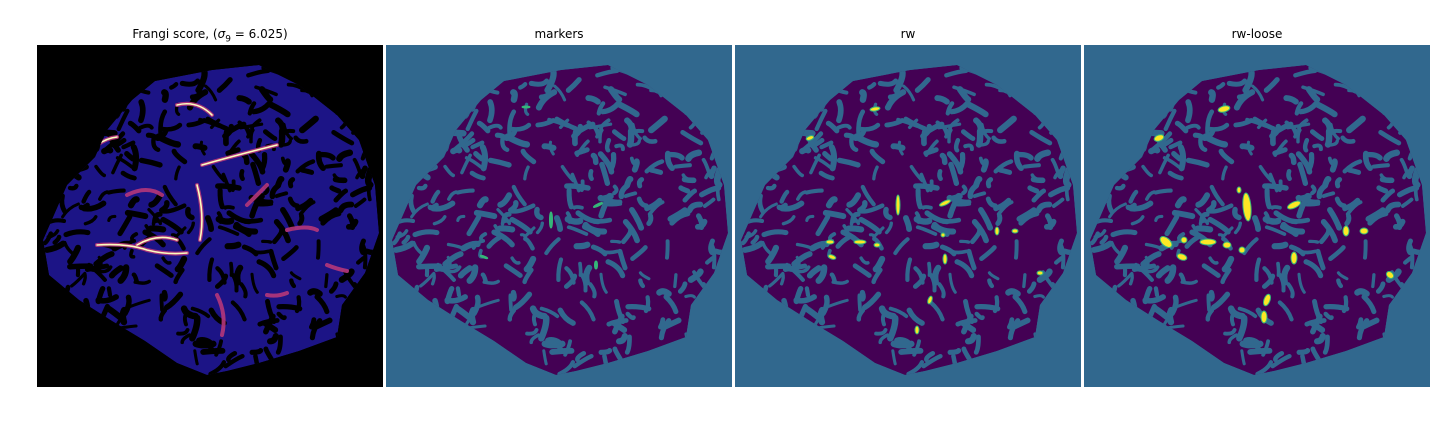 This screenshot has width=1440, height=432. Describe the element at coordinates (1257, 34) in the screenshot. I see `panel-title-rw-loose: rw-loose` at that location.